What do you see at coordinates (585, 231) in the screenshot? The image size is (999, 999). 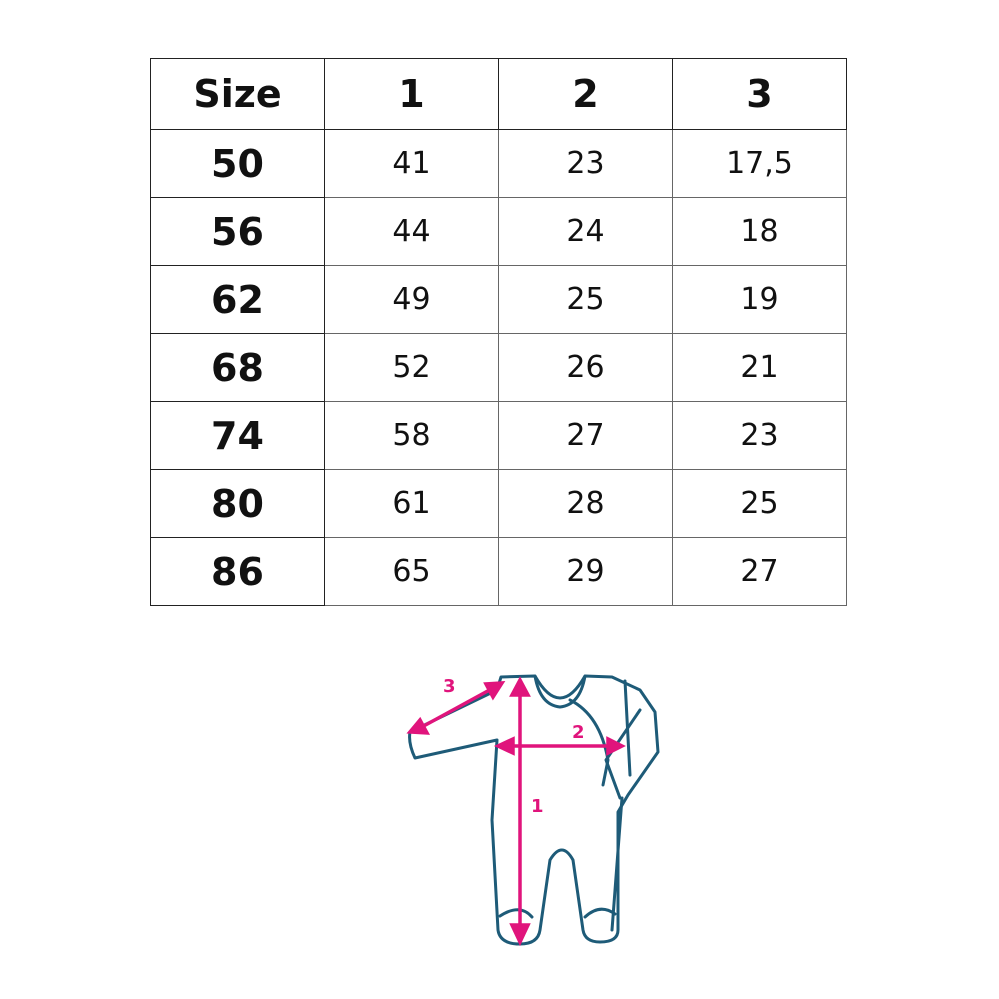 I see `measurement-cell: 24` at bounding box center [585, 231].